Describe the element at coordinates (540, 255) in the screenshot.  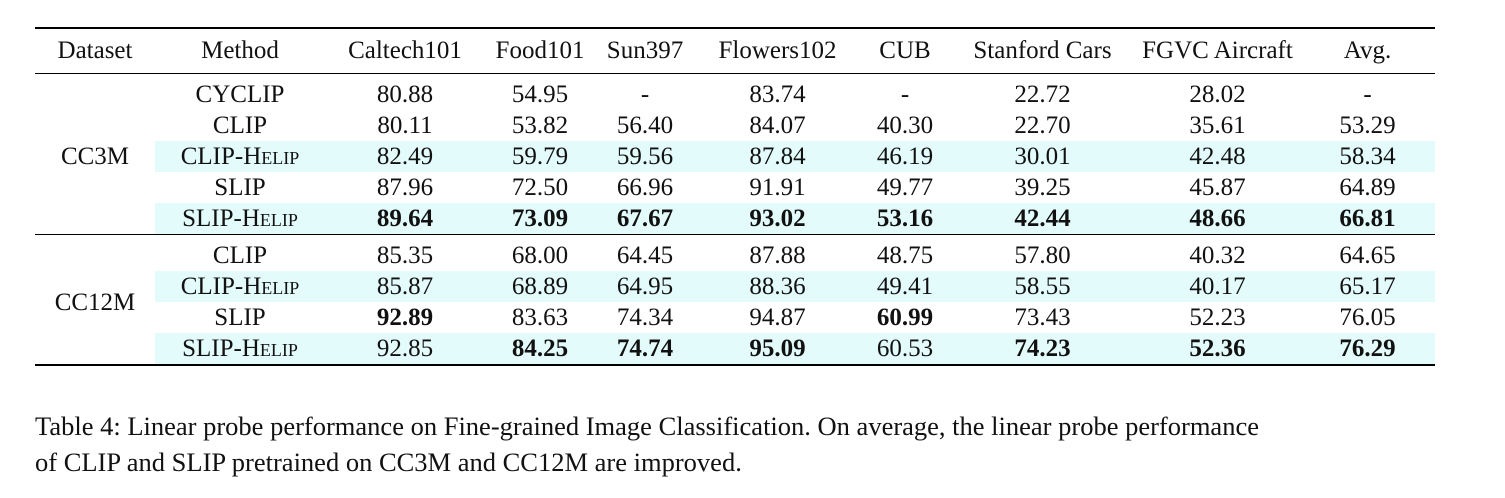
I see `value-cell: 68.00` at that location.